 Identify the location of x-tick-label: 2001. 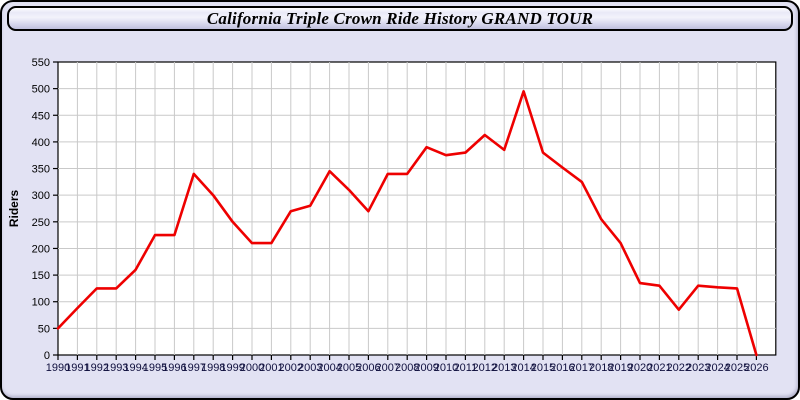
(271, 368).